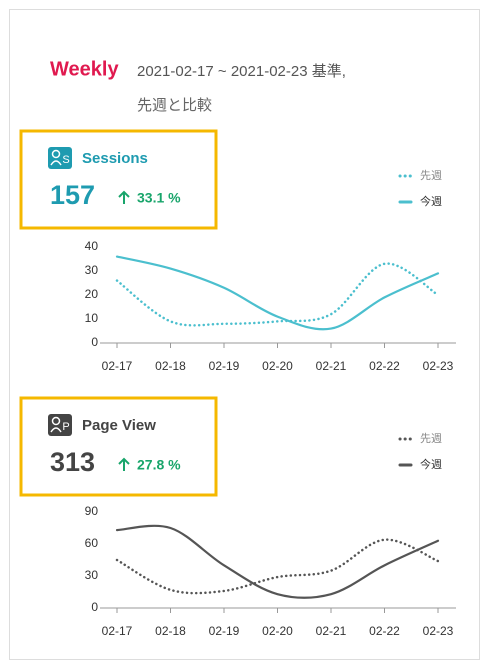 This screenshot has width=486, height=671. I want to click on header-comparison: 先週と比較, so click(174, 105).